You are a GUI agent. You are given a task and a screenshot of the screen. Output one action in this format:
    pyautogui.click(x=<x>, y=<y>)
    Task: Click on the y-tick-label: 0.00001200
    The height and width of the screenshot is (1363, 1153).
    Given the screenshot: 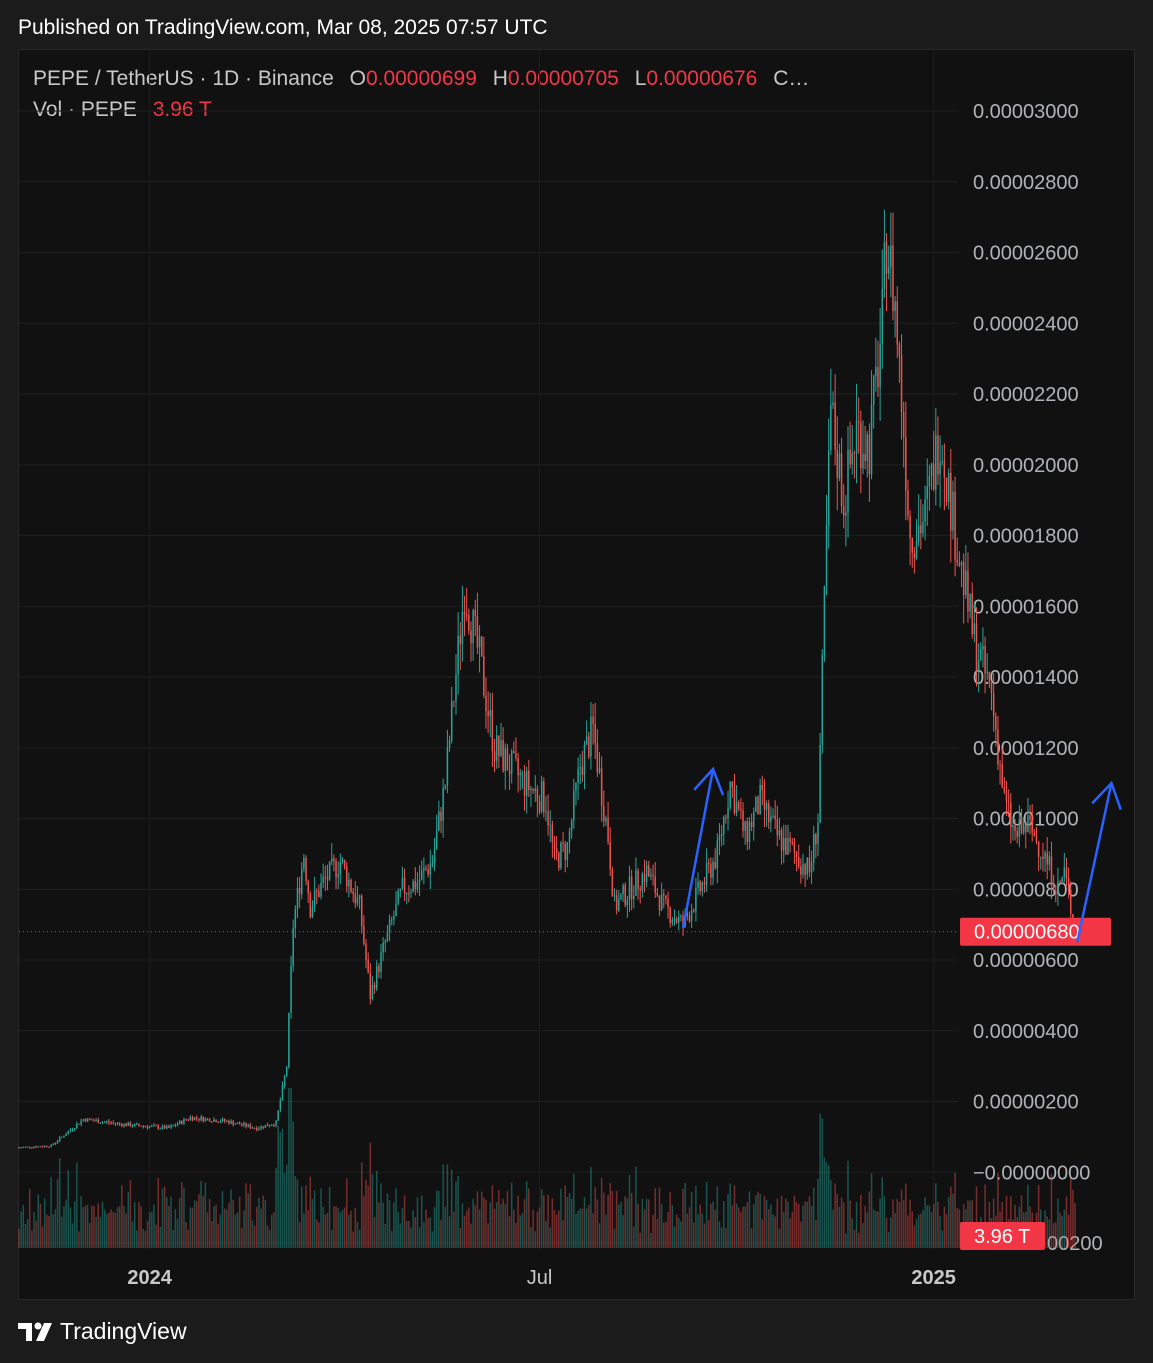 What is the action you would take?
    pyautogui.click(x=1026, y=749)
    